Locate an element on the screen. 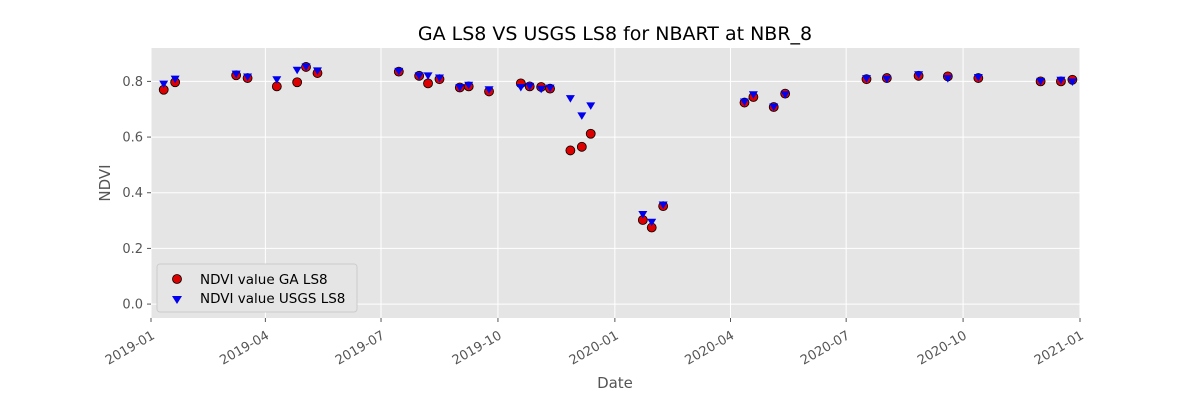 This screenshot has width=1200, height=400. y-tick-label: 0.0 is located at coordinates (132, 305).